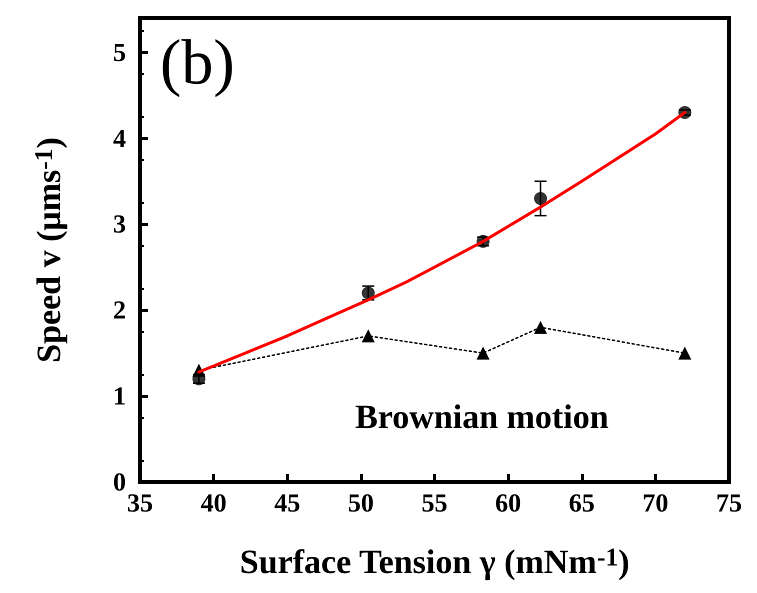  Describe the element at coordinates (287, 503) in the screenshot. I see `x-tick-label: 45` at that location.